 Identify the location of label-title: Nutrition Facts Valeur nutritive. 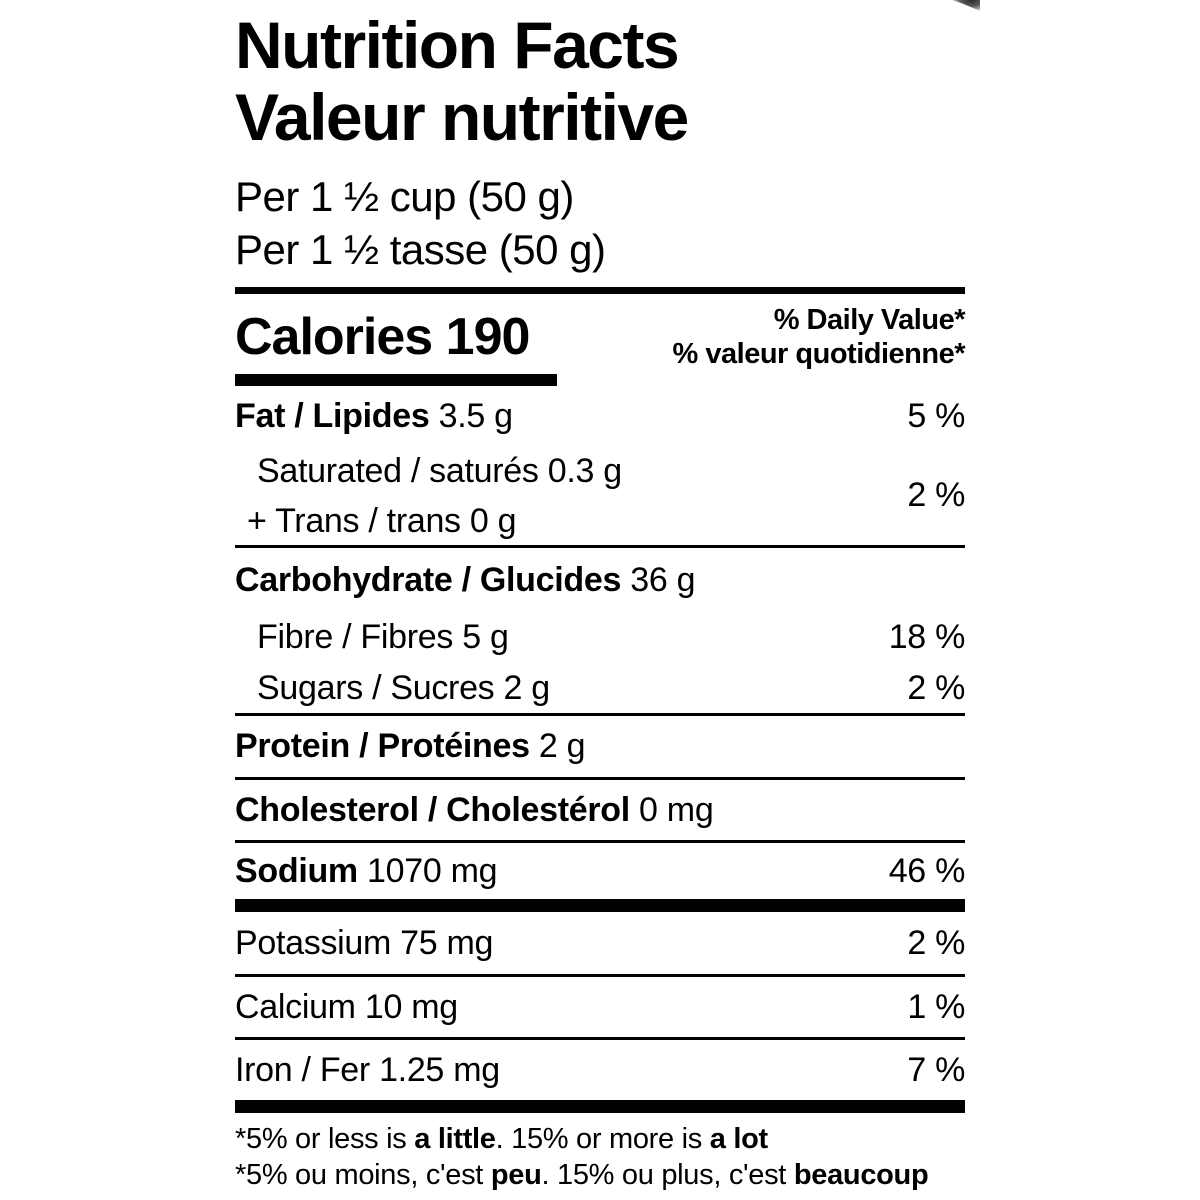
(600, 76).